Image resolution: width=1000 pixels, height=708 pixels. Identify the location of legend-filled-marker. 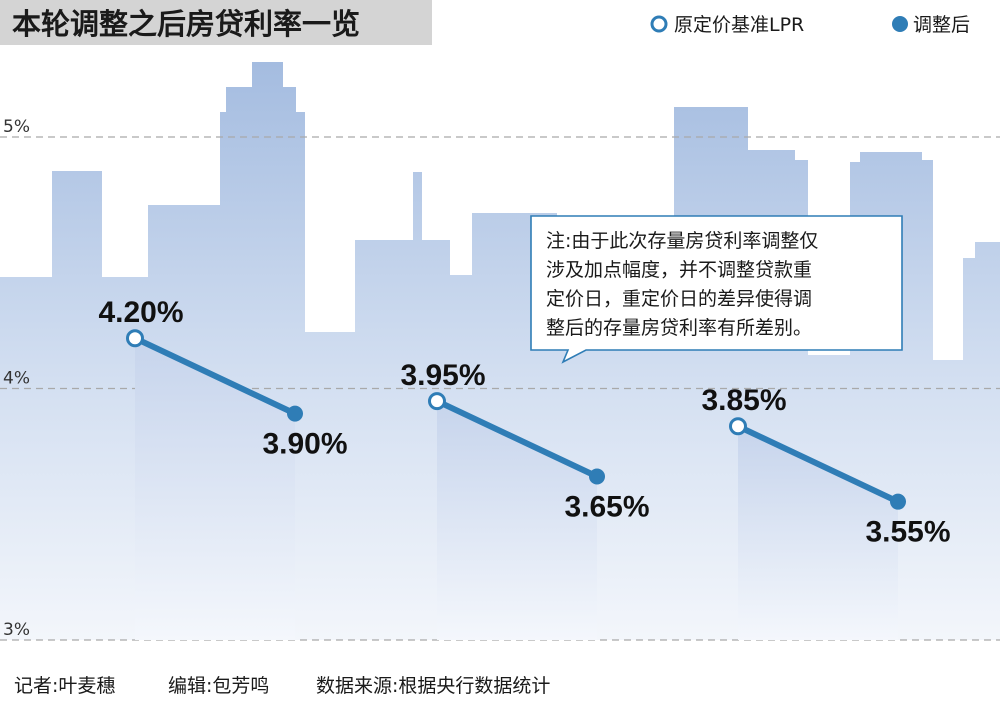
(900, 24).